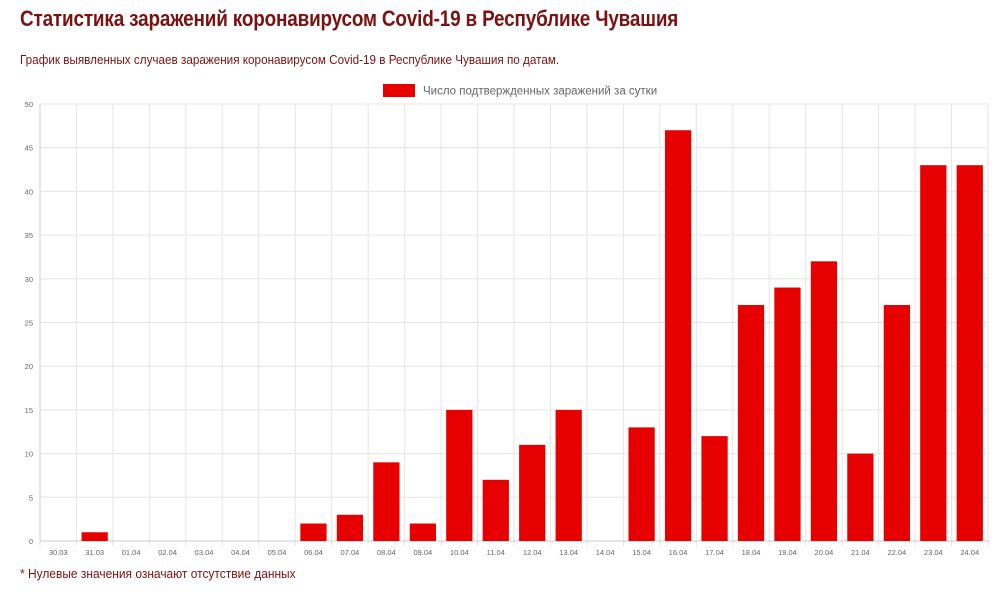 The width and height of the screenshot is (1000, 592). I want to click on x-tick-label: 02.04, so click(167, 552).